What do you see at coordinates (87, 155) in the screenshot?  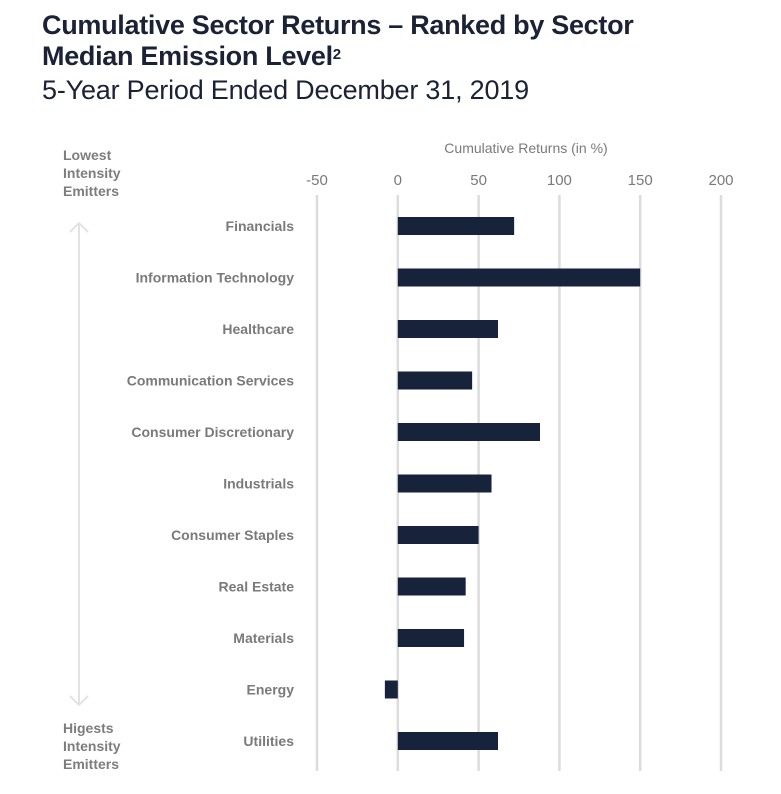 I see `lowest-intensity-line: Lowest` at bounding box center [87, 155].